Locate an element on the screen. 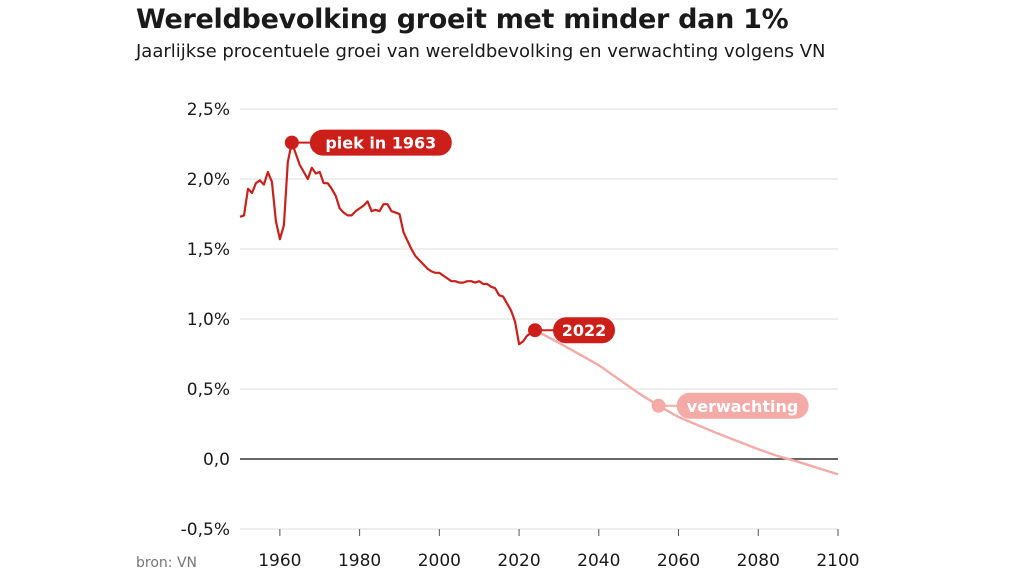 This screenshot has height=576, width=1024. y-tick-label: 2,5% is located at coordinates (208, 110).